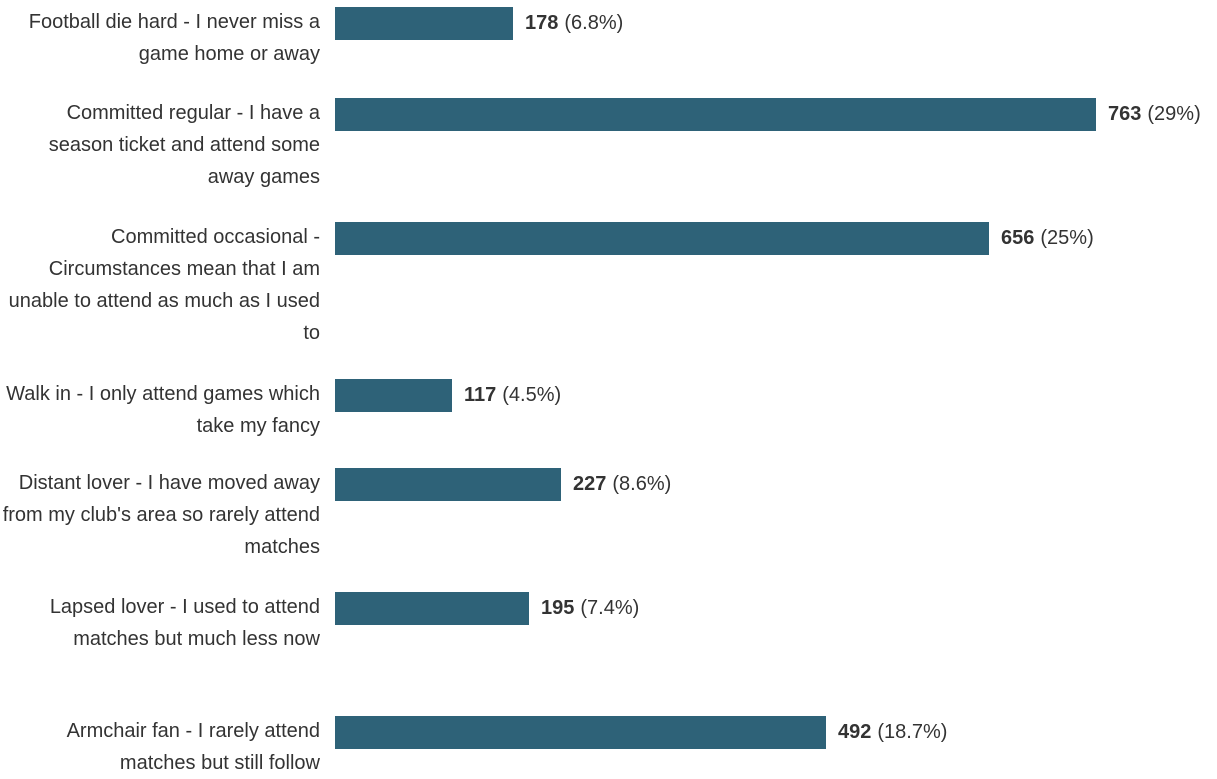 The height and width of the screenshot is (779, 1217). I want to click on percent-label: (4.5%), so click(532, 395).